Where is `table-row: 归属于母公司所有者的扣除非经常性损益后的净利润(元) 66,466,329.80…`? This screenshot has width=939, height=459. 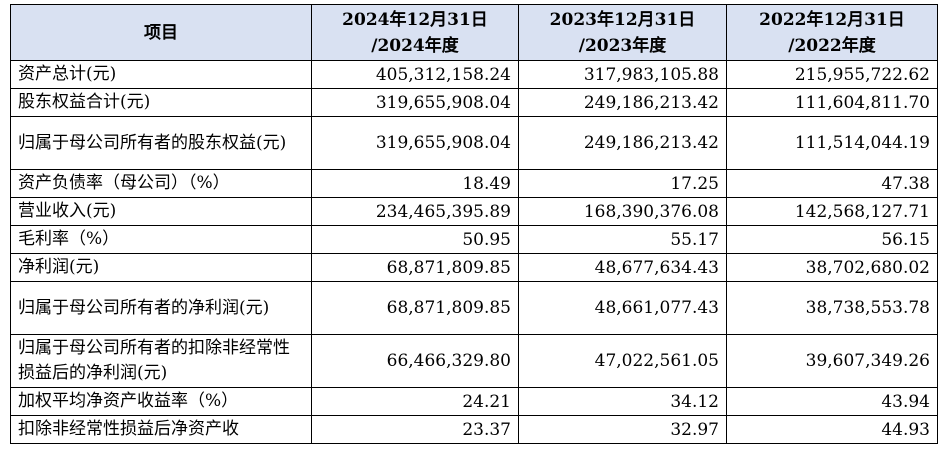
table-row: 归属于母公司所有者的扣除非经常性损益后的净利润(元) 66,466,329.80… is located at coordinates (474, 361).